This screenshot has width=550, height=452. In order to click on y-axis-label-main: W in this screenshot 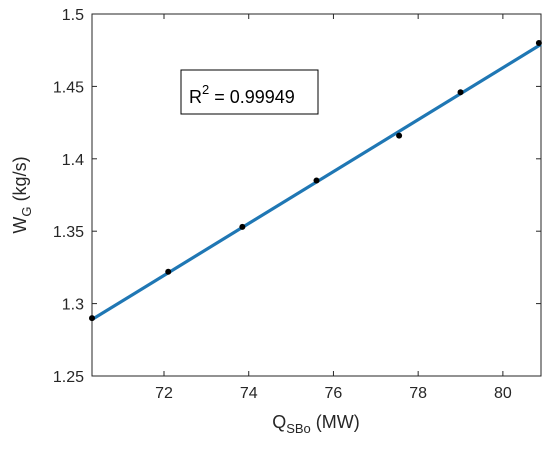, I will do `click(20, 225)`.